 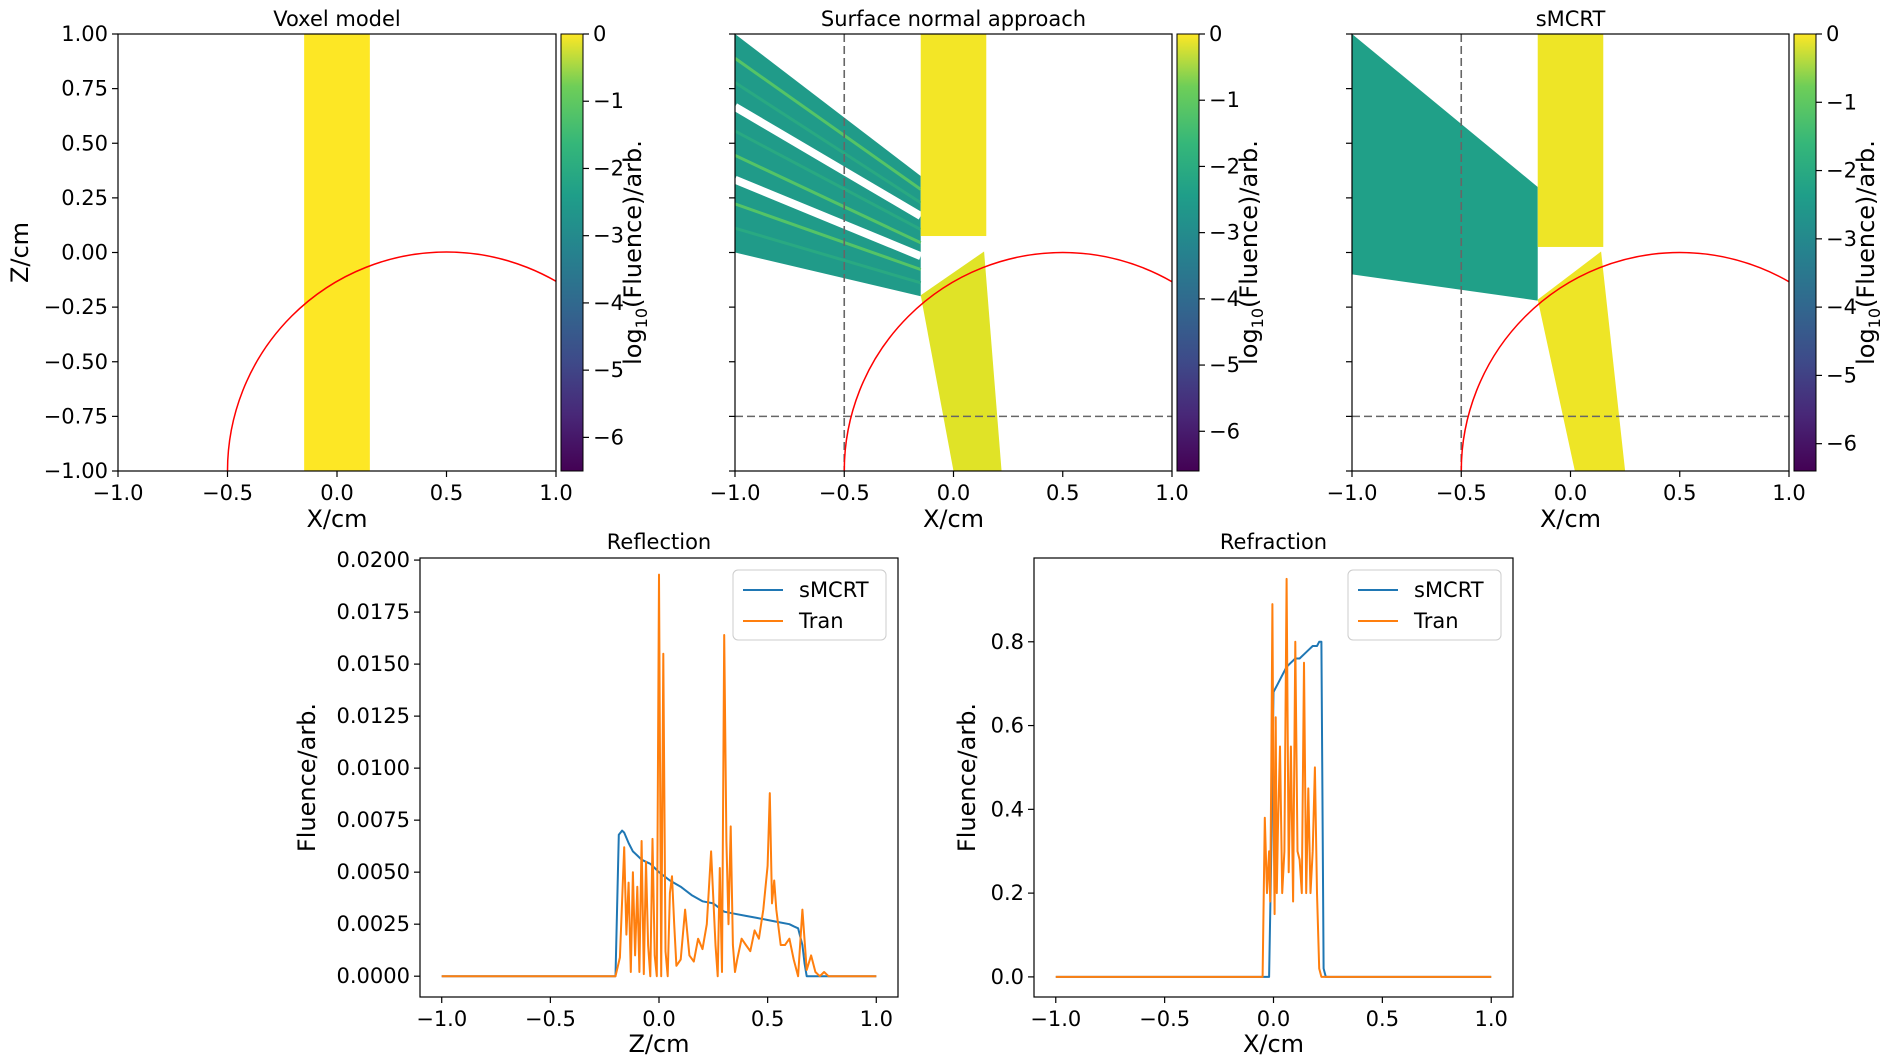 I want to click on chart-title: Refraction, so click(x=1273, y=542).